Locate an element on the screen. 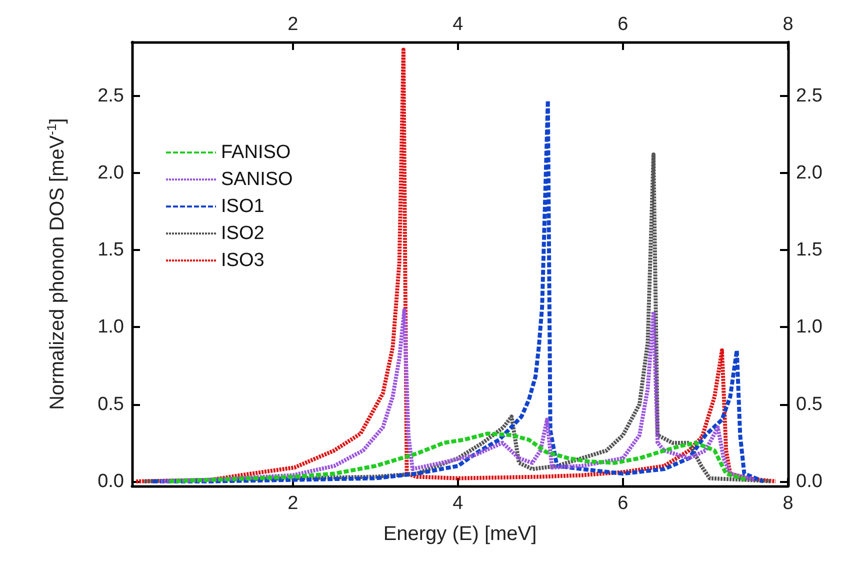 The image size is (842, 576). x2-tick-label: 4 is located at coordinates (458, 24).